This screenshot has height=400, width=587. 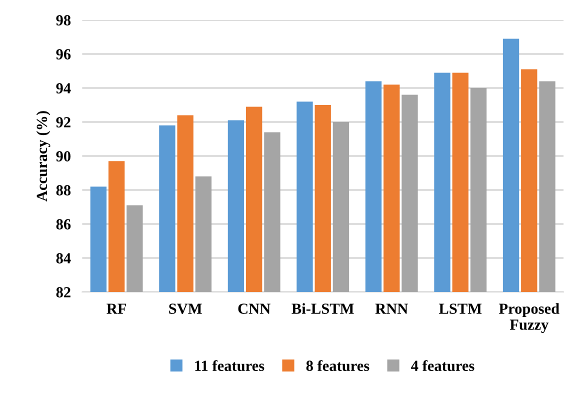 What do you see at coordinates (442, 366) in the screenshot?
I see `legend-label: 4 features` at bounding box center [442, 366].